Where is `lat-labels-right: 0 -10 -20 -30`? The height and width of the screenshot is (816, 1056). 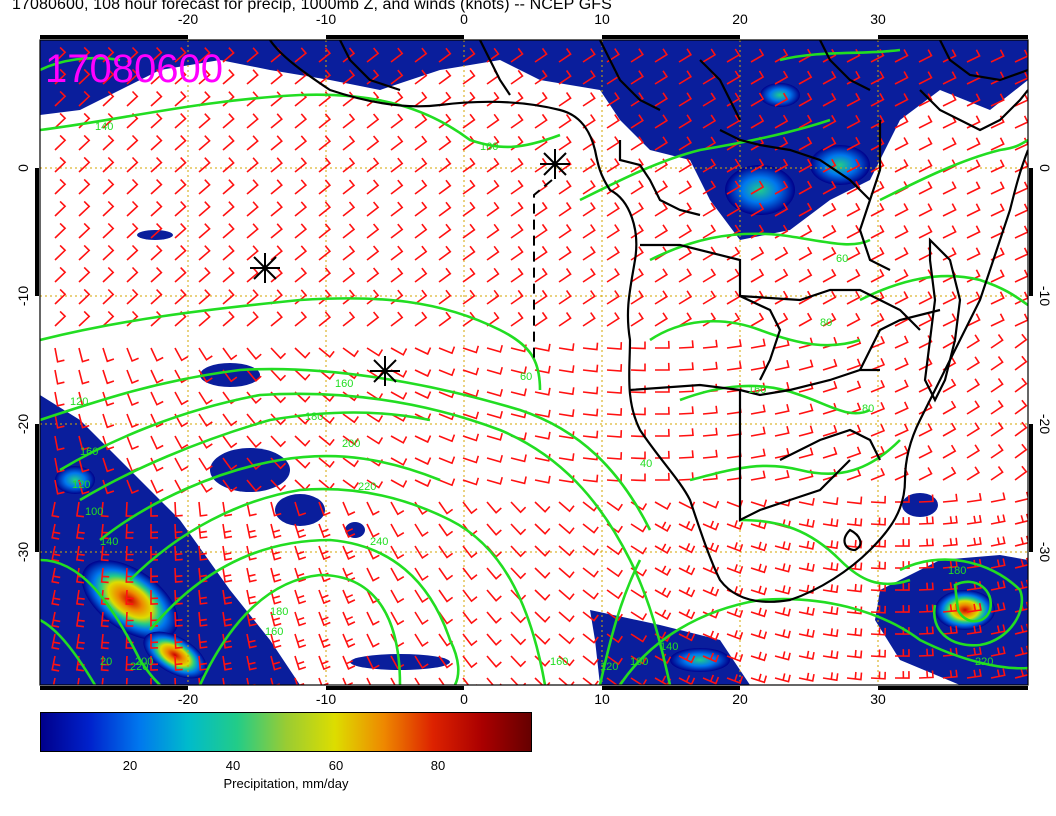 lat-labels-right: 0 -10 -20 -30 is located at coordinates (1045, 363).